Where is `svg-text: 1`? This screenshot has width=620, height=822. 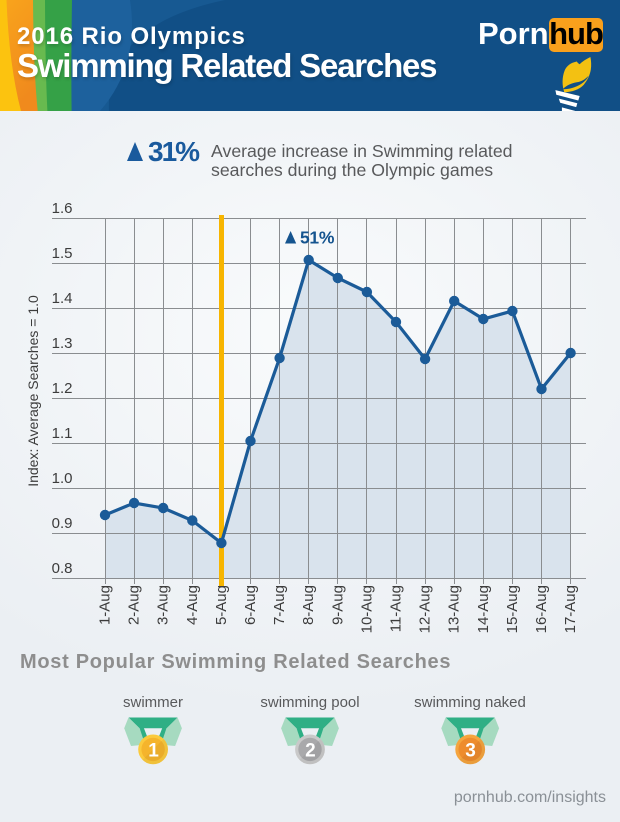
svg-text: 1 is located at coordinates (153, 750).